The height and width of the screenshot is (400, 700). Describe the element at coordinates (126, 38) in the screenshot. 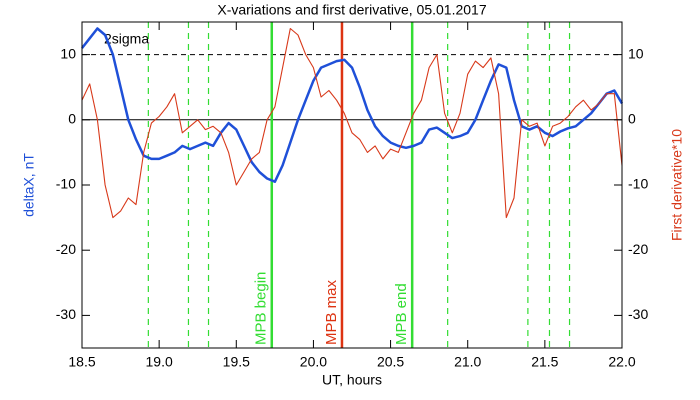

I see `reference-label: 2sigma` at that location.